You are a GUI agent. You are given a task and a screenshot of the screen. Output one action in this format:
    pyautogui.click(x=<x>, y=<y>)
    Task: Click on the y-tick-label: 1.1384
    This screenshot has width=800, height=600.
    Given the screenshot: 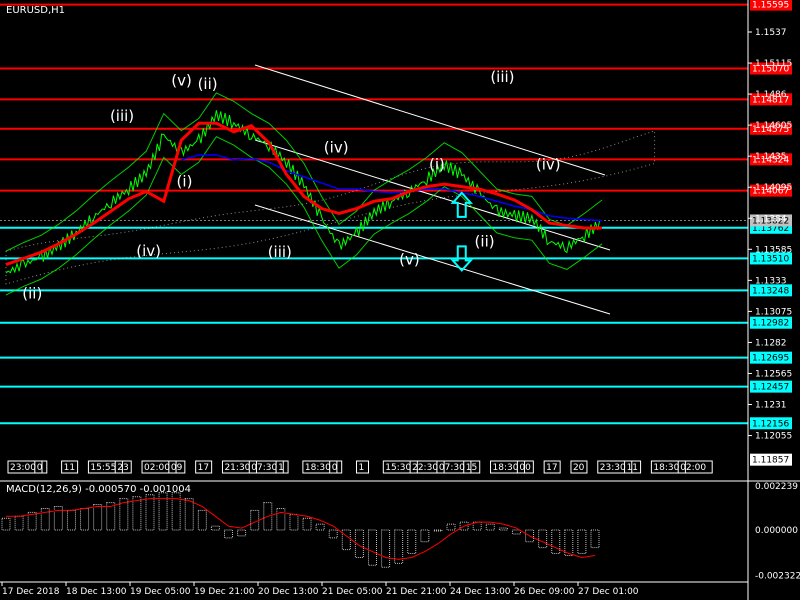 What is the action you would take?
    pyautogui.click(x=771, y=219)
    